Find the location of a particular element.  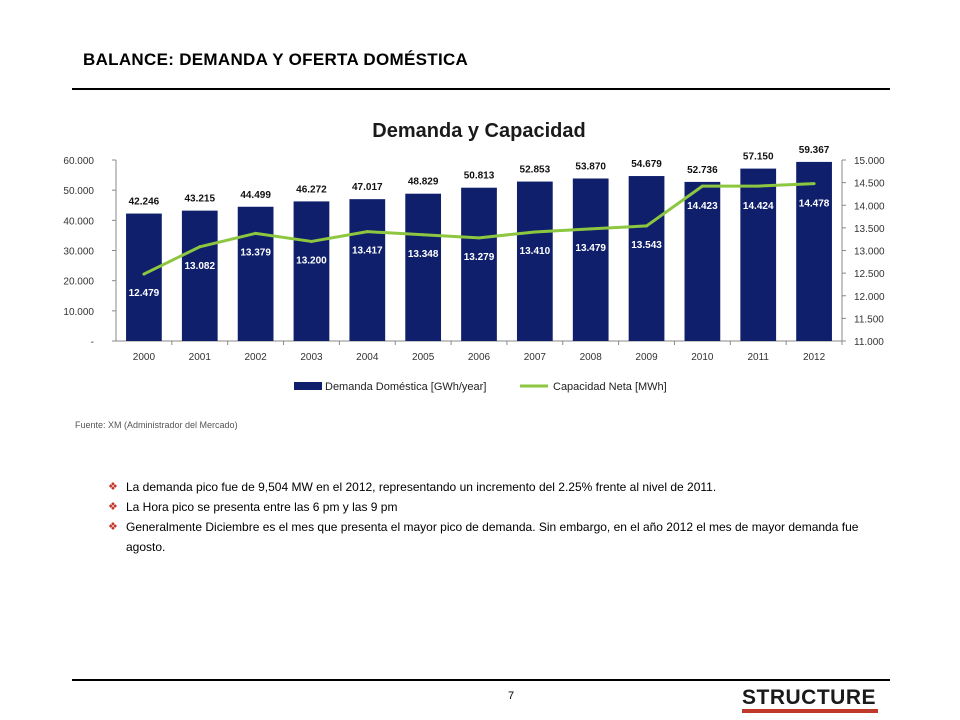

legend-label-capacity: Capacidad Neta [MWh] is located at coordinates (610, 387).